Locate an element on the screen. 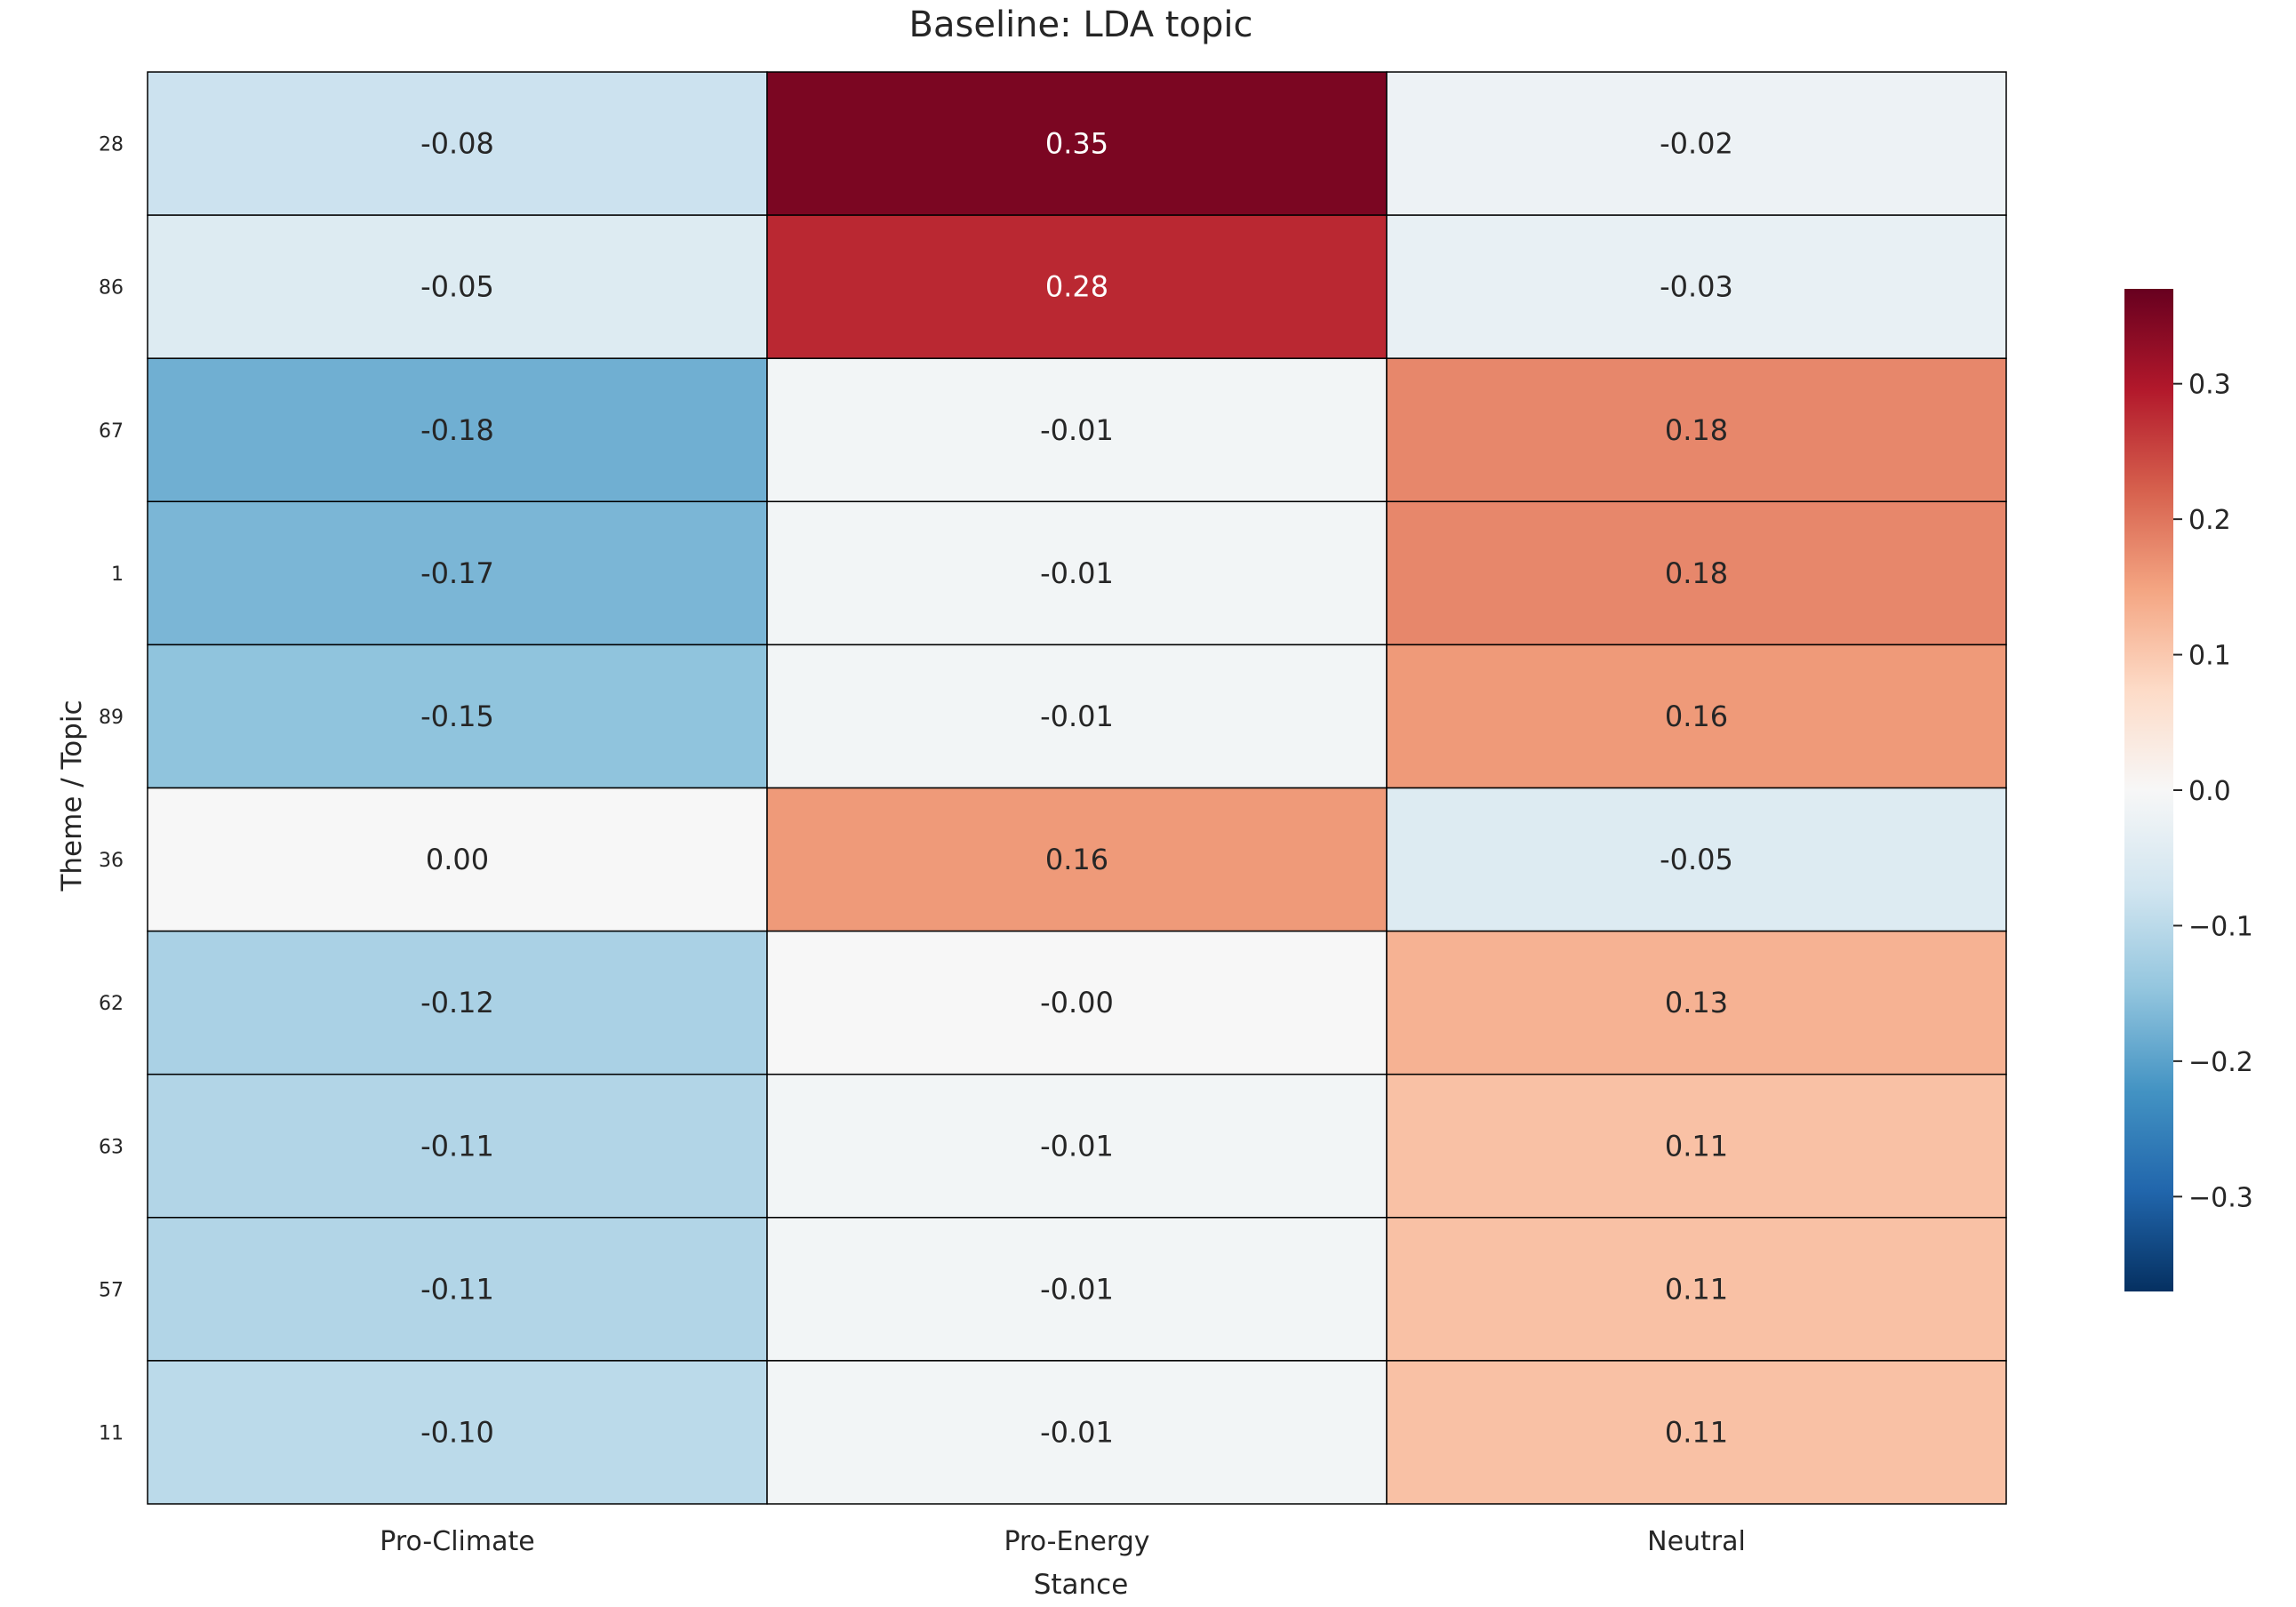 The width and height of the screenshot is (2296, 1607). row-tick-label: 67 is located at coordinates (111, 432).